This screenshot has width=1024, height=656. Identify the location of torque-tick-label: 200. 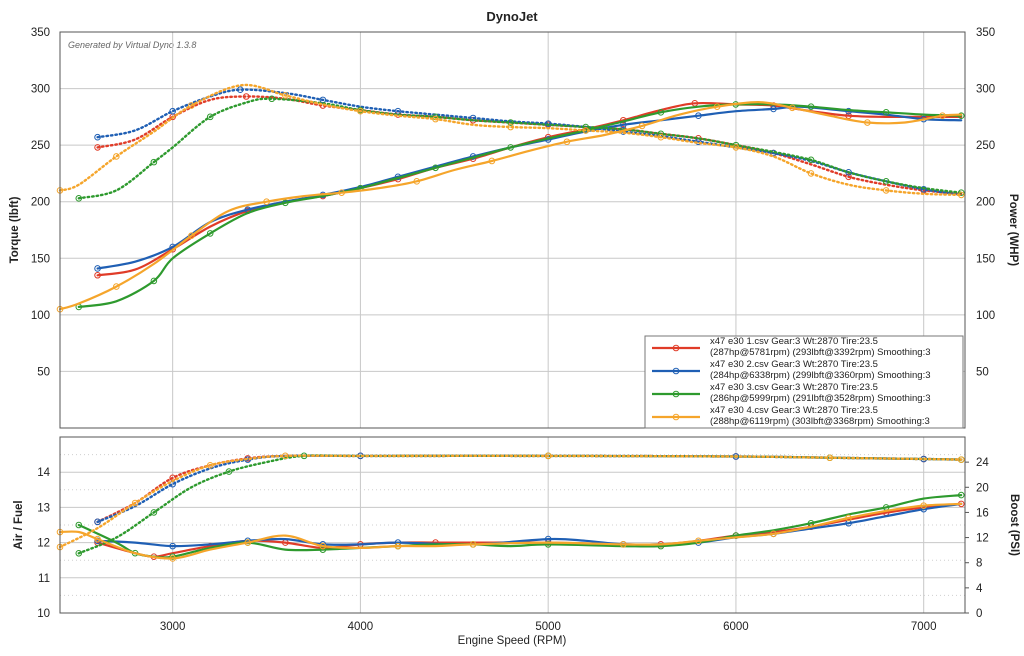
(40, 203).